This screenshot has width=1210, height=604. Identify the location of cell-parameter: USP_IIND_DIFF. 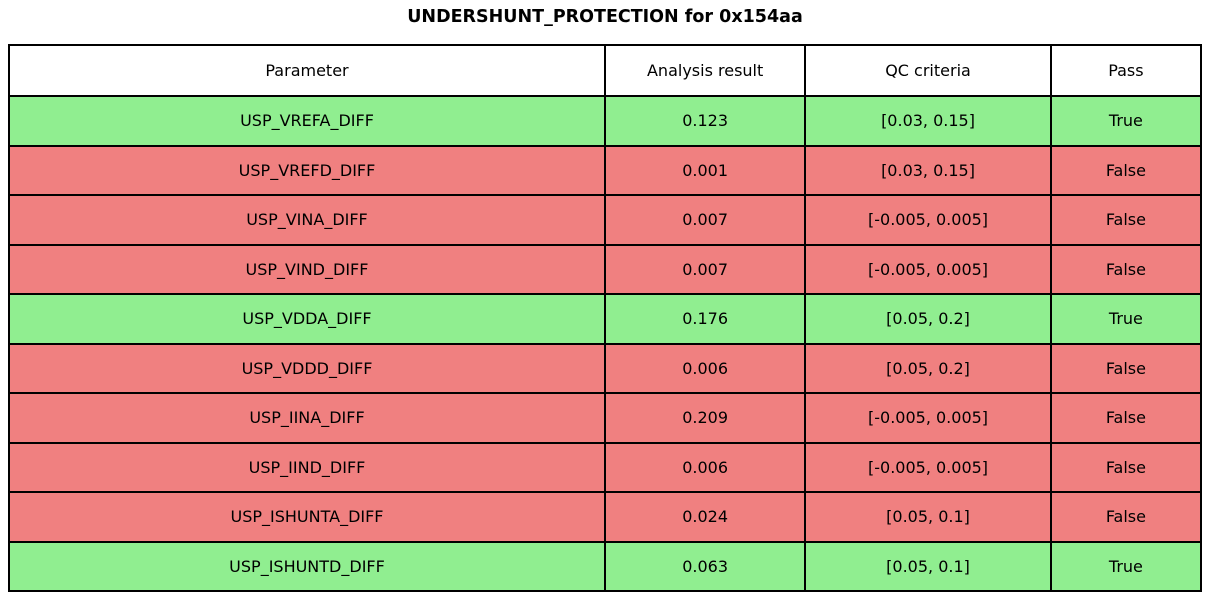
(307, 467).